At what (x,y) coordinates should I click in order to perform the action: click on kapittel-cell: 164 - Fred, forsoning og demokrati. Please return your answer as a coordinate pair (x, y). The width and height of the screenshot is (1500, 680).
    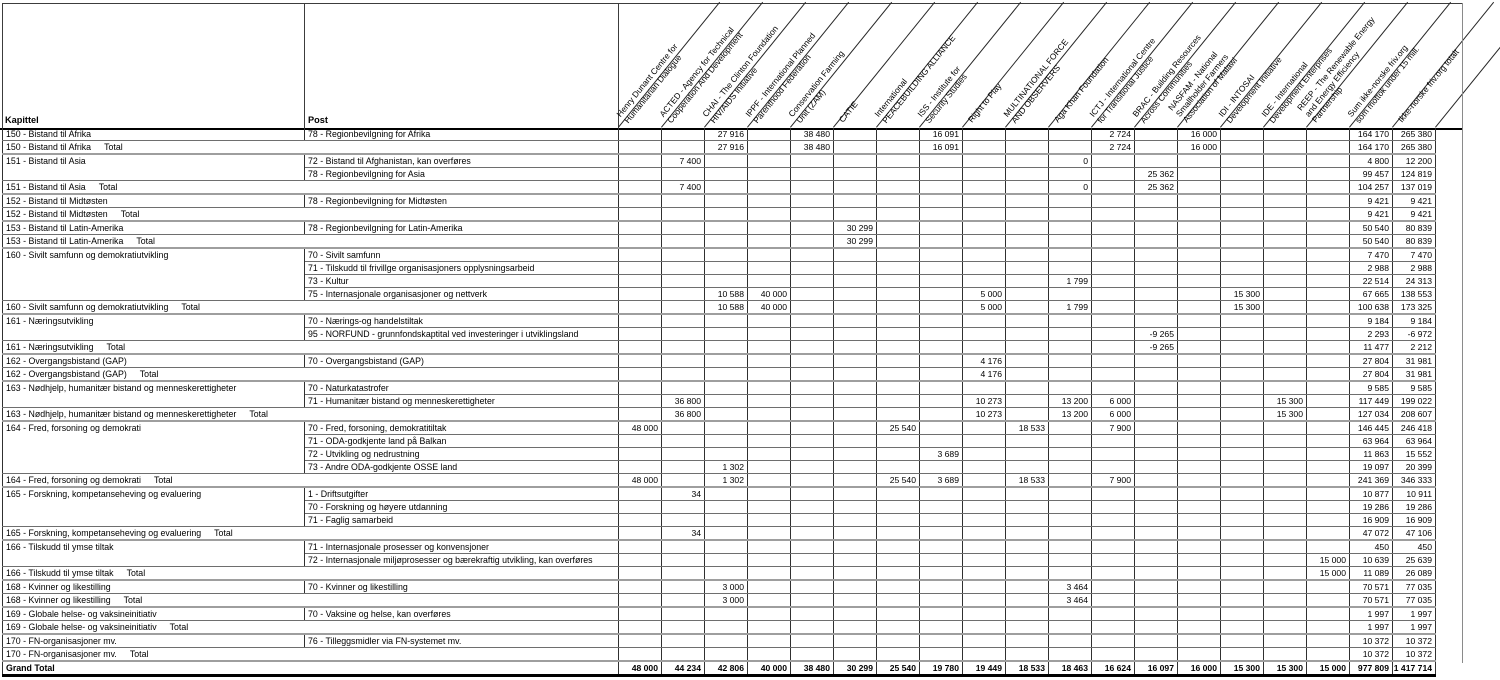
    Looking at the image, I should click on (153, 447).